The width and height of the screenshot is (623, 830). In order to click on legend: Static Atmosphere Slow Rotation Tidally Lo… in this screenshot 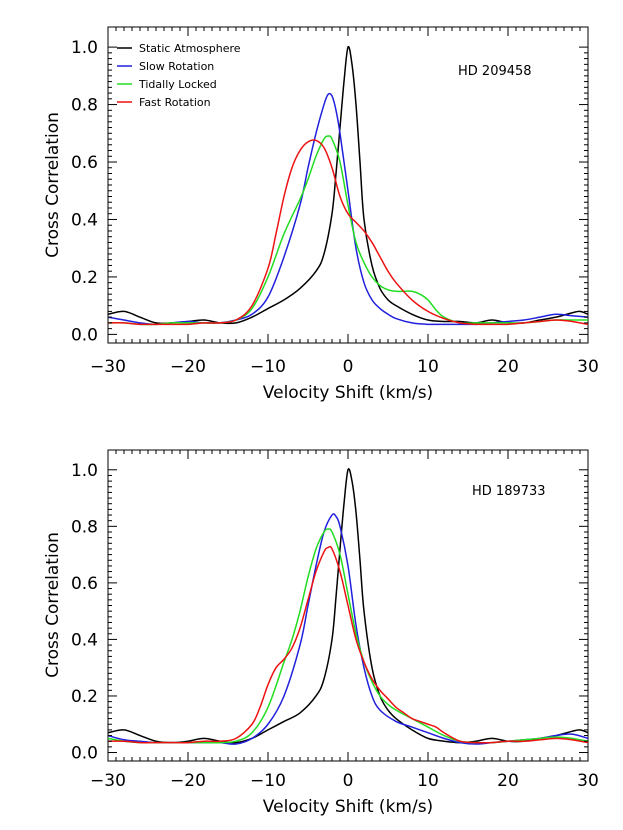, I will do `click(179, 75)`.